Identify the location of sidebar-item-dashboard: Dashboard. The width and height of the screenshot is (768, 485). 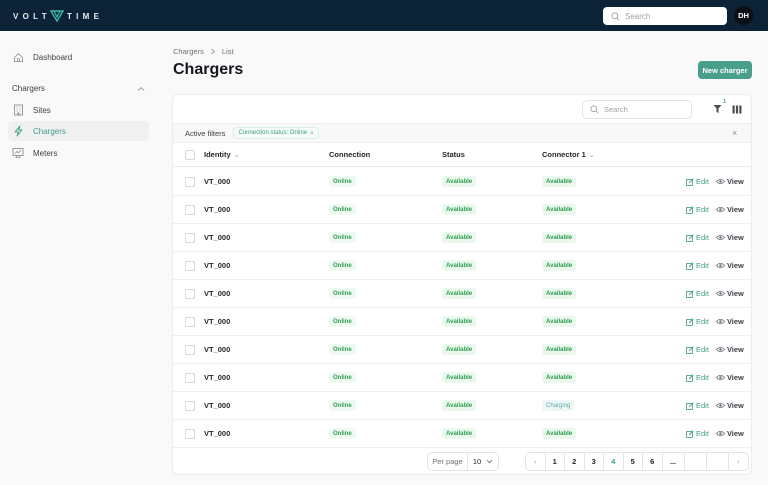
(78, 57).